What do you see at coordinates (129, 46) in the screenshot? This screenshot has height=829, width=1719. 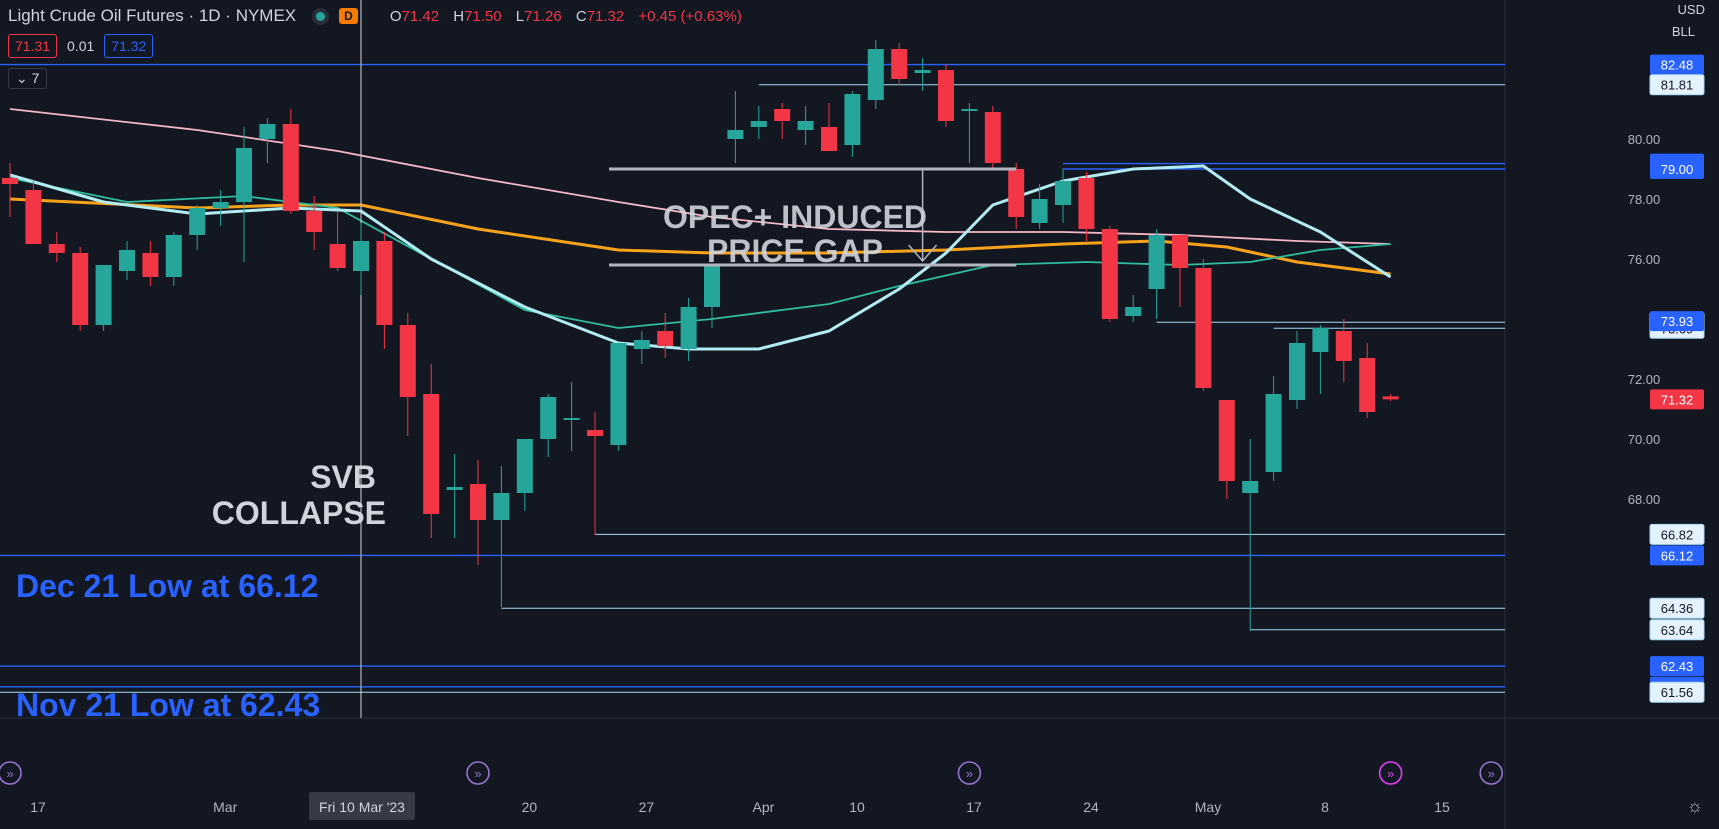 I see `buy-button: 71.32` at bounding box center [129, 46].